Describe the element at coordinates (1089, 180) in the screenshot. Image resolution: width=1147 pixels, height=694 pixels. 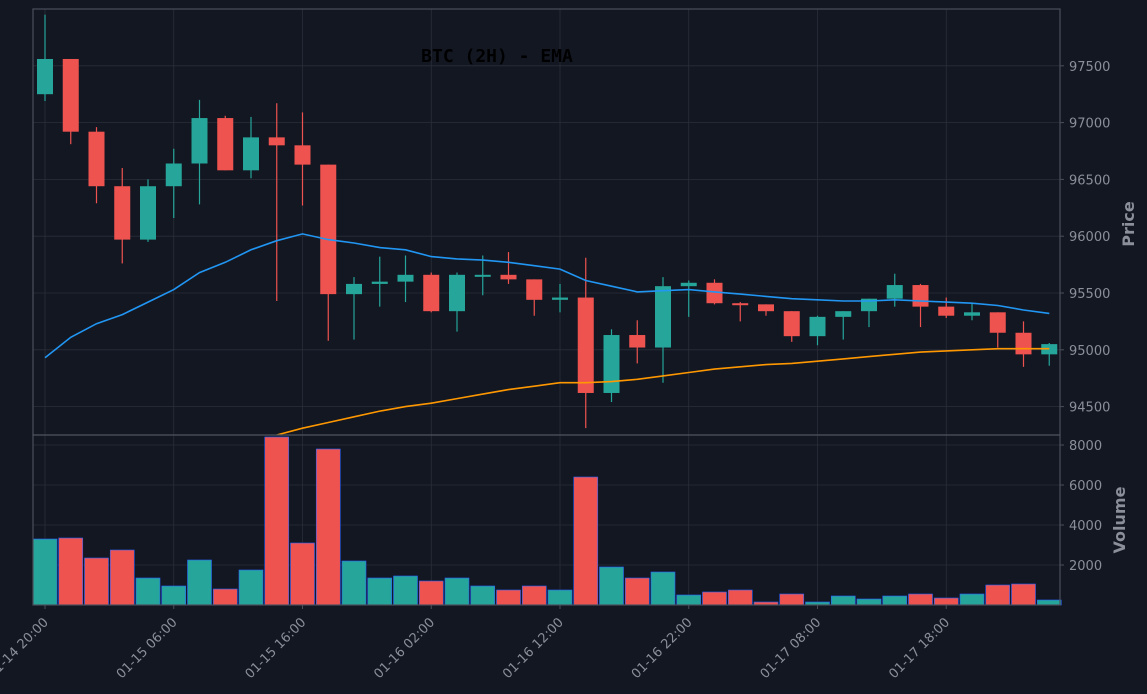
I see `price-tick-label: 96500` at that location.